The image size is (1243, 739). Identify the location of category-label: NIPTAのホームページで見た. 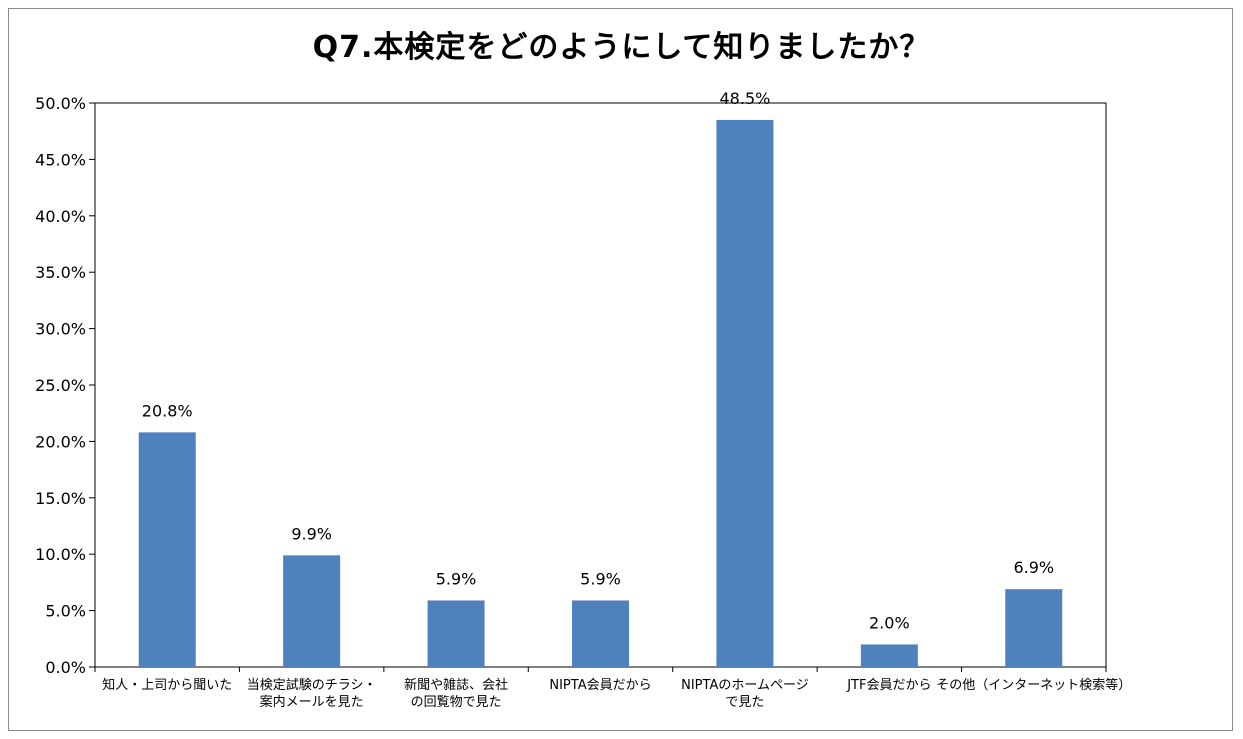
(745, 694).